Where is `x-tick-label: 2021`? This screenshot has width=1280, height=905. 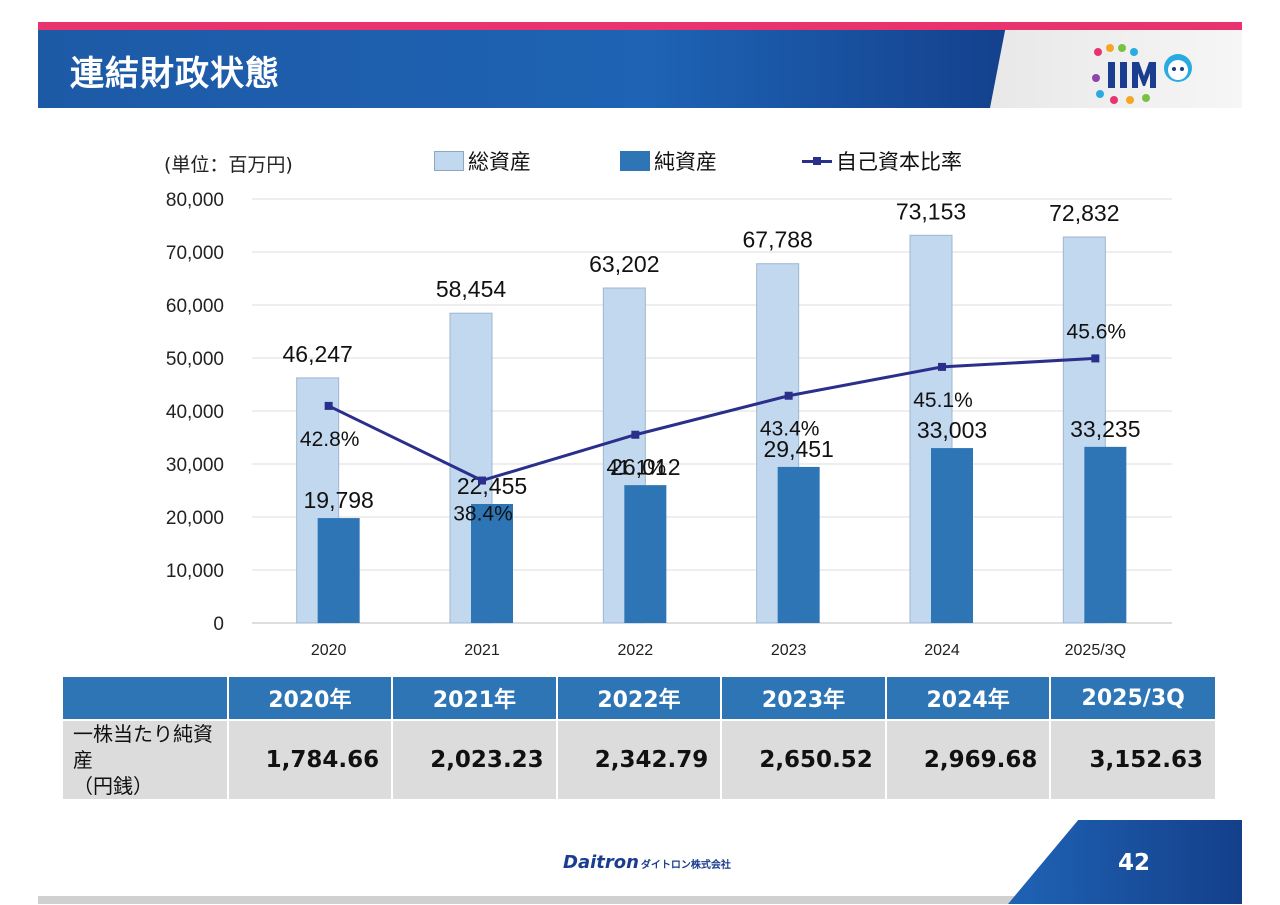 x-tick-label: 2021 is located at coordinates (482, 650).